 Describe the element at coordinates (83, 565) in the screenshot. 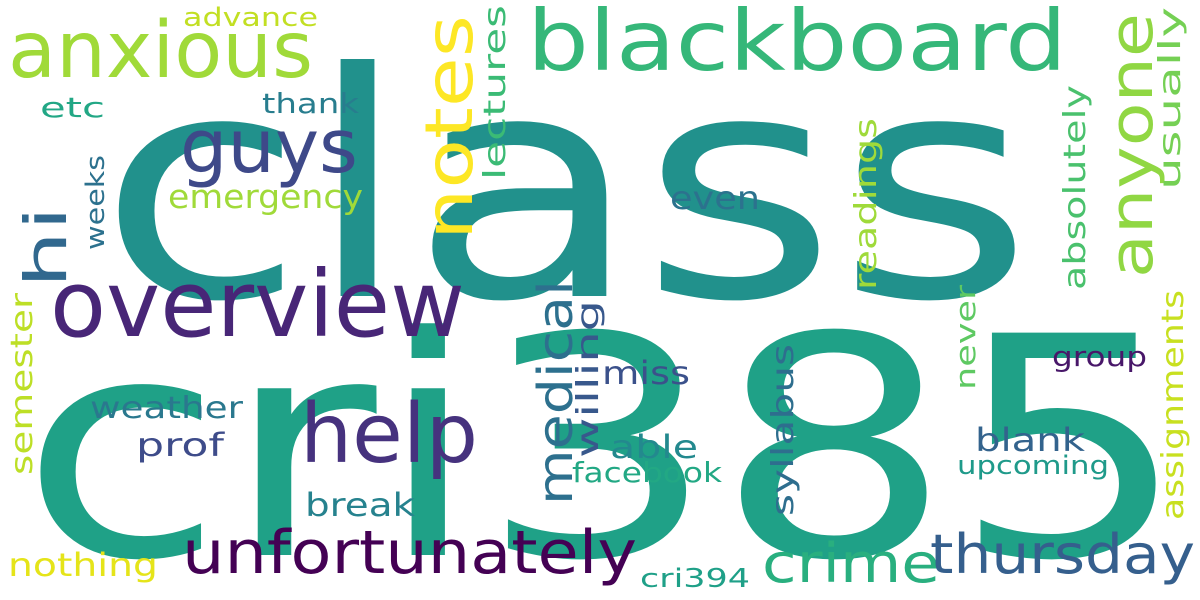

I see `word-nothing: nothing` at that location.